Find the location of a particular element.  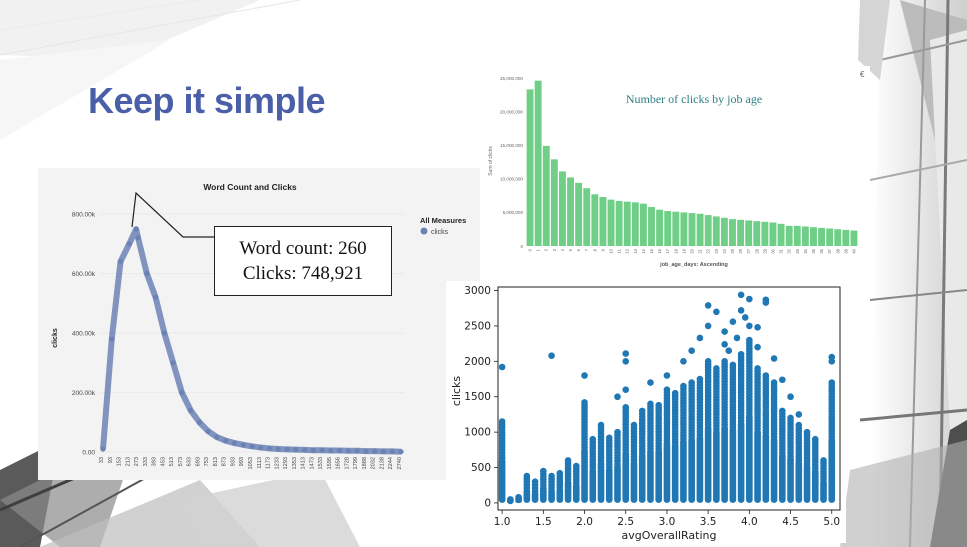

x-tick-label: 13 is located at coordinates (635, 250).